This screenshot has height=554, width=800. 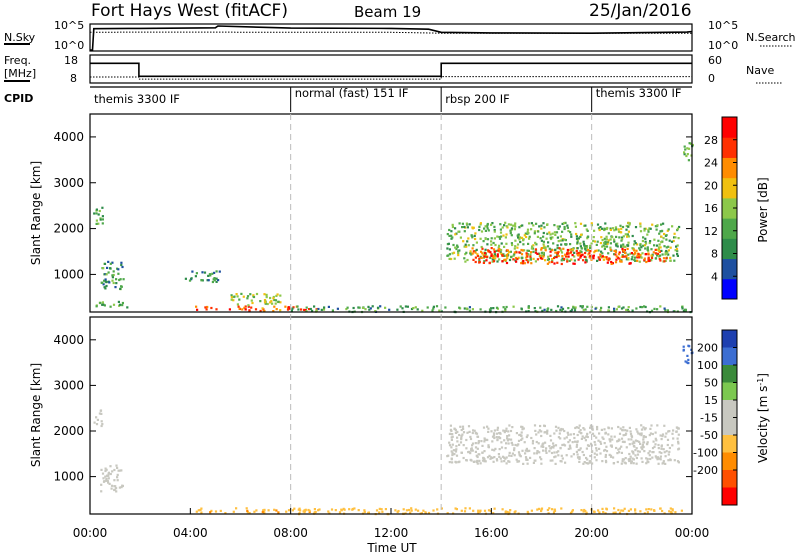 I want to click on velocity-colorbar-band, so click(x=729, y=391).